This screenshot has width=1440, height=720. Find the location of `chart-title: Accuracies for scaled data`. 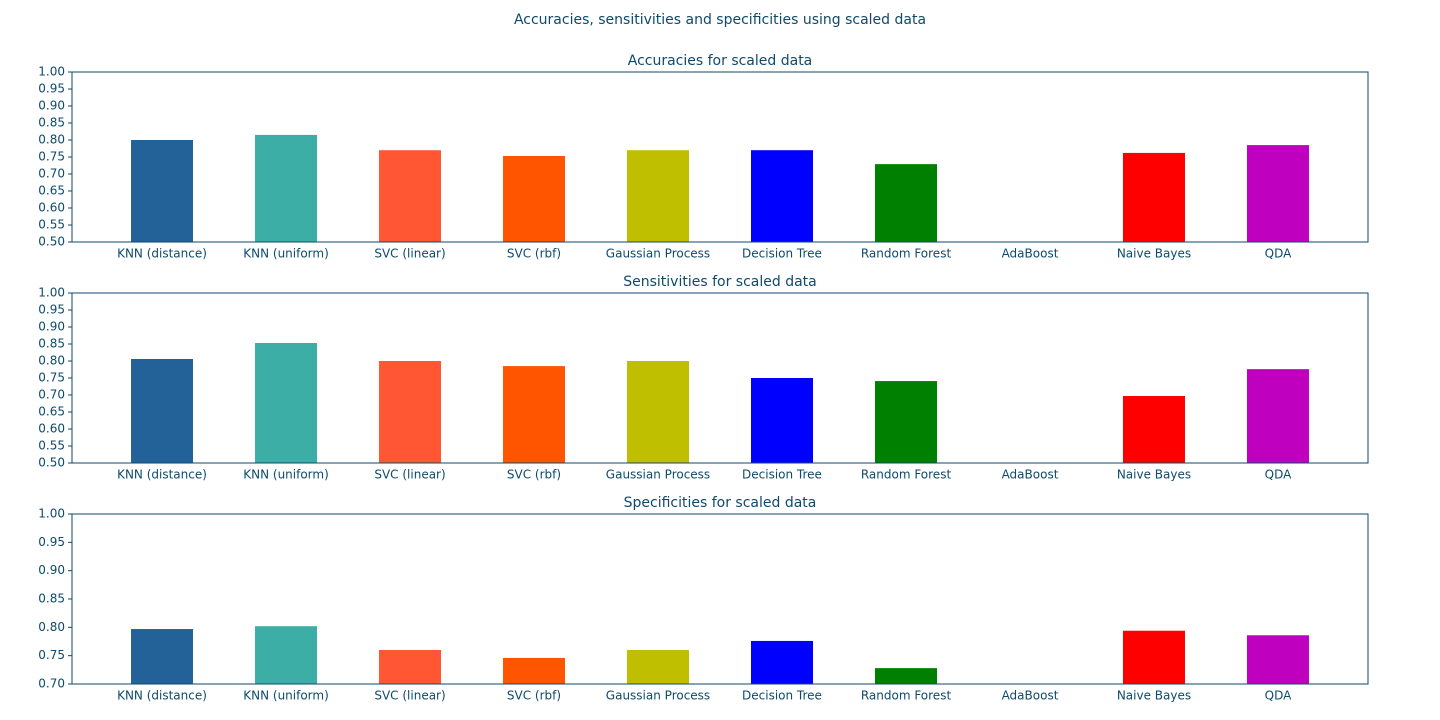

chart-title: Accuracies for scaled data is located at coordinates (720, 61).